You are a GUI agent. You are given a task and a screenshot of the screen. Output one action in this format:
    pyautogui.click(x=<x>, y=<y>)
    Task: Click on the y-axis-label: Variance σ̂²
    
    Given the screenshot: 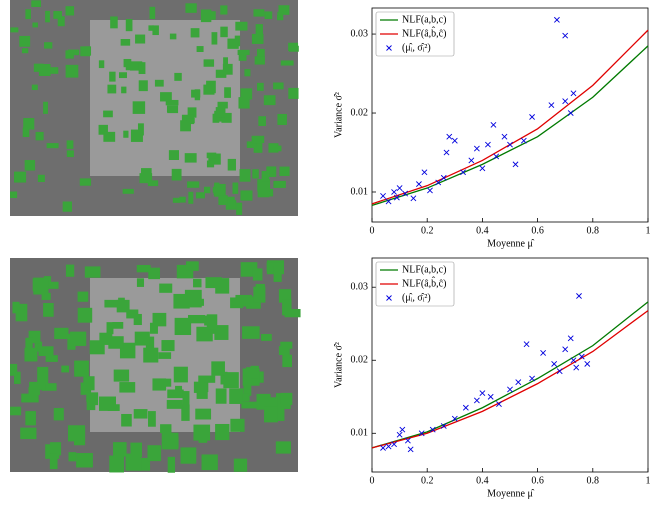 What is the action you would take?
    pyautogui.click(x=338, y=115)
    